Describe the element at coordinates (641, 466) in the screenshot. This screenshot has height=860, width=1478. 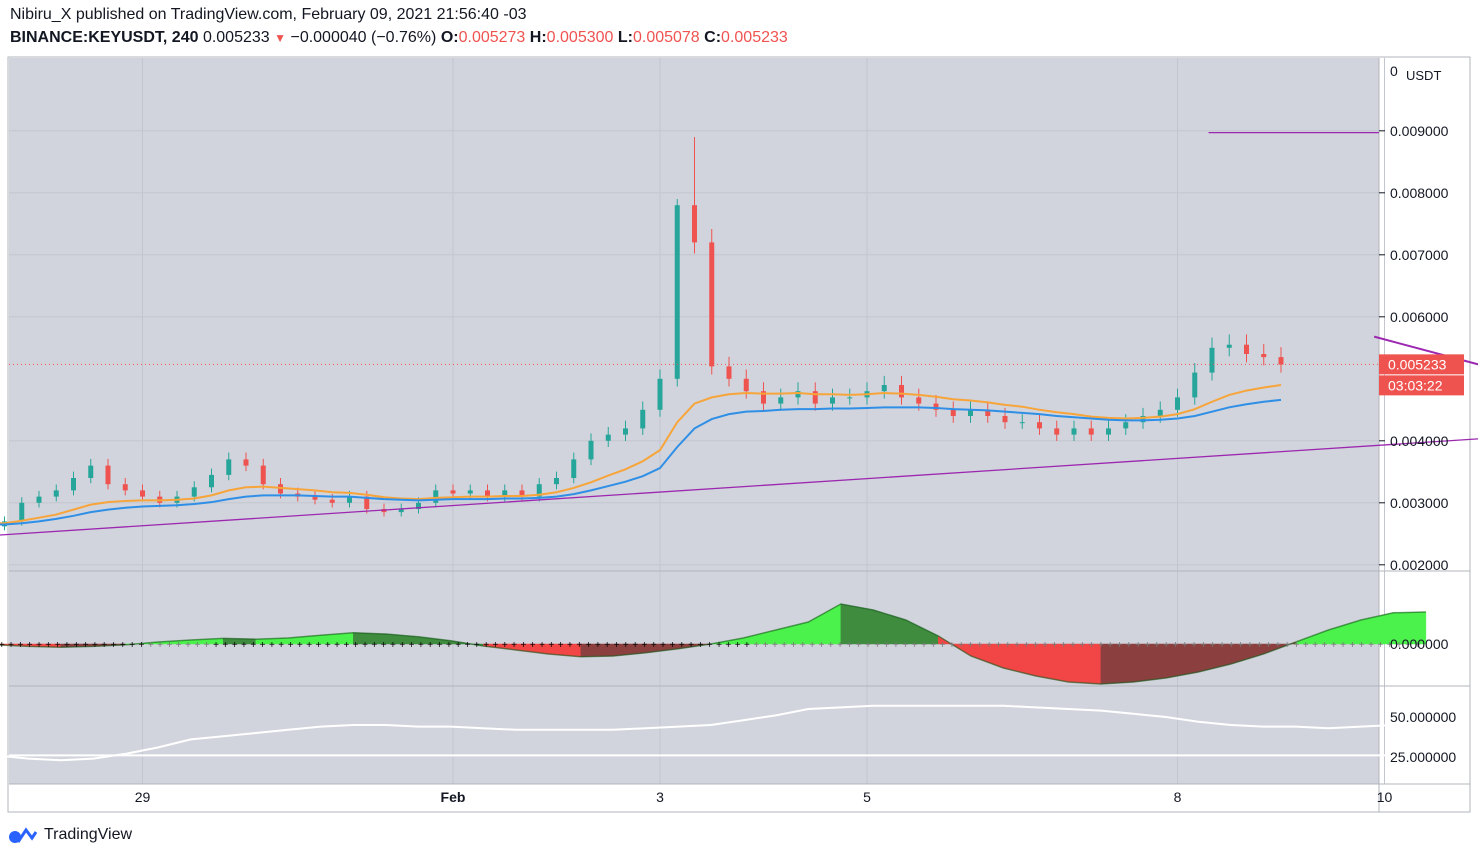
I see `ema-slow-line` at that location.